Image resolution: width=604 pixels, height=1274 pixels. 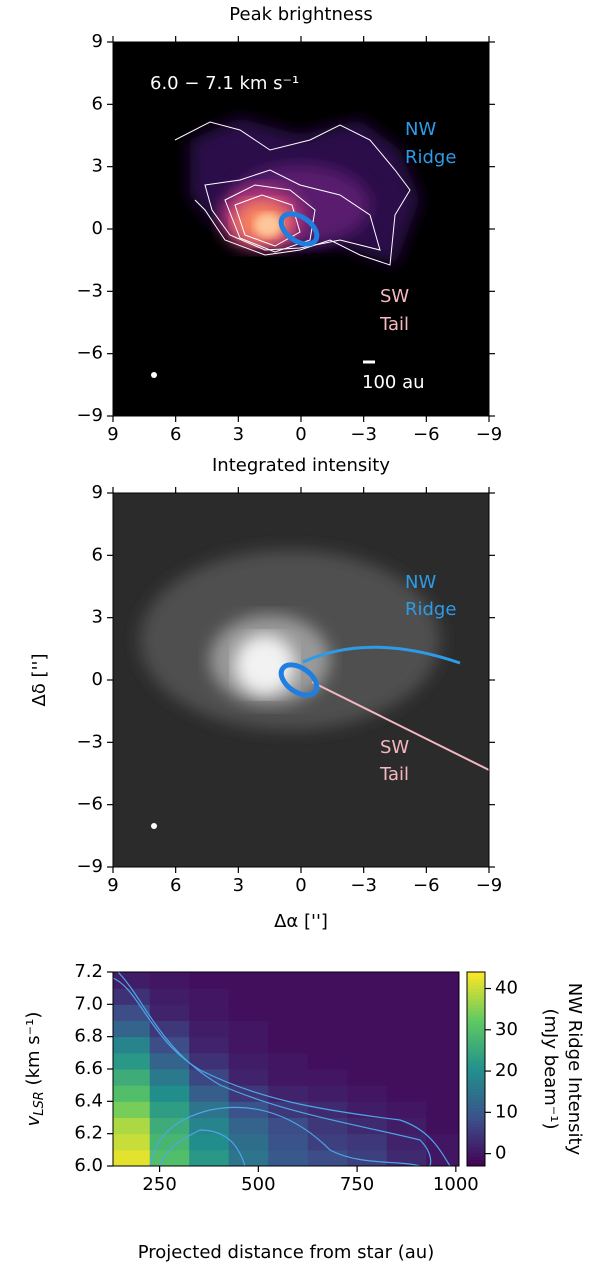 I want to click on x-tick-label: 0, so click(x=300, y=434).